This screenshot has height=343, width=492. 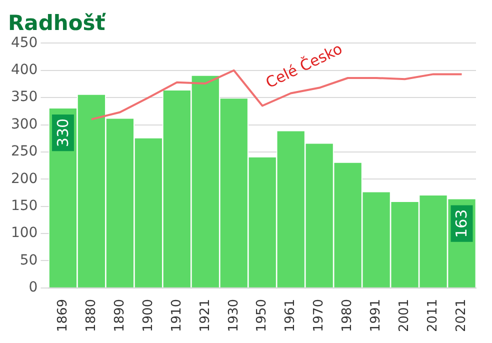 I want to click on y-tick-label: 300, so click(x=24, y=124).